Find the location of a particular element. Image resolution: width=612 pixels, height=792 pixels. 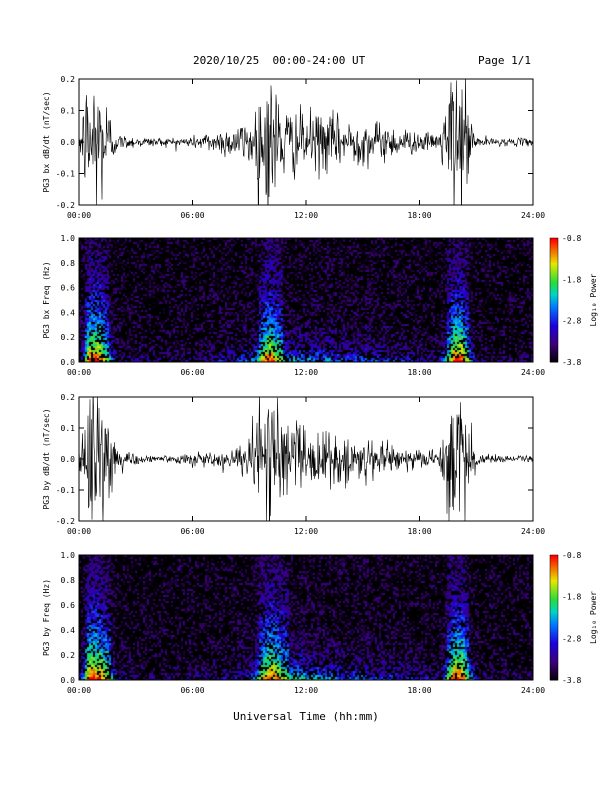

y-axis-label: PG3 bx dB/dt (nT/sec) is located at coordinates (46, 141).